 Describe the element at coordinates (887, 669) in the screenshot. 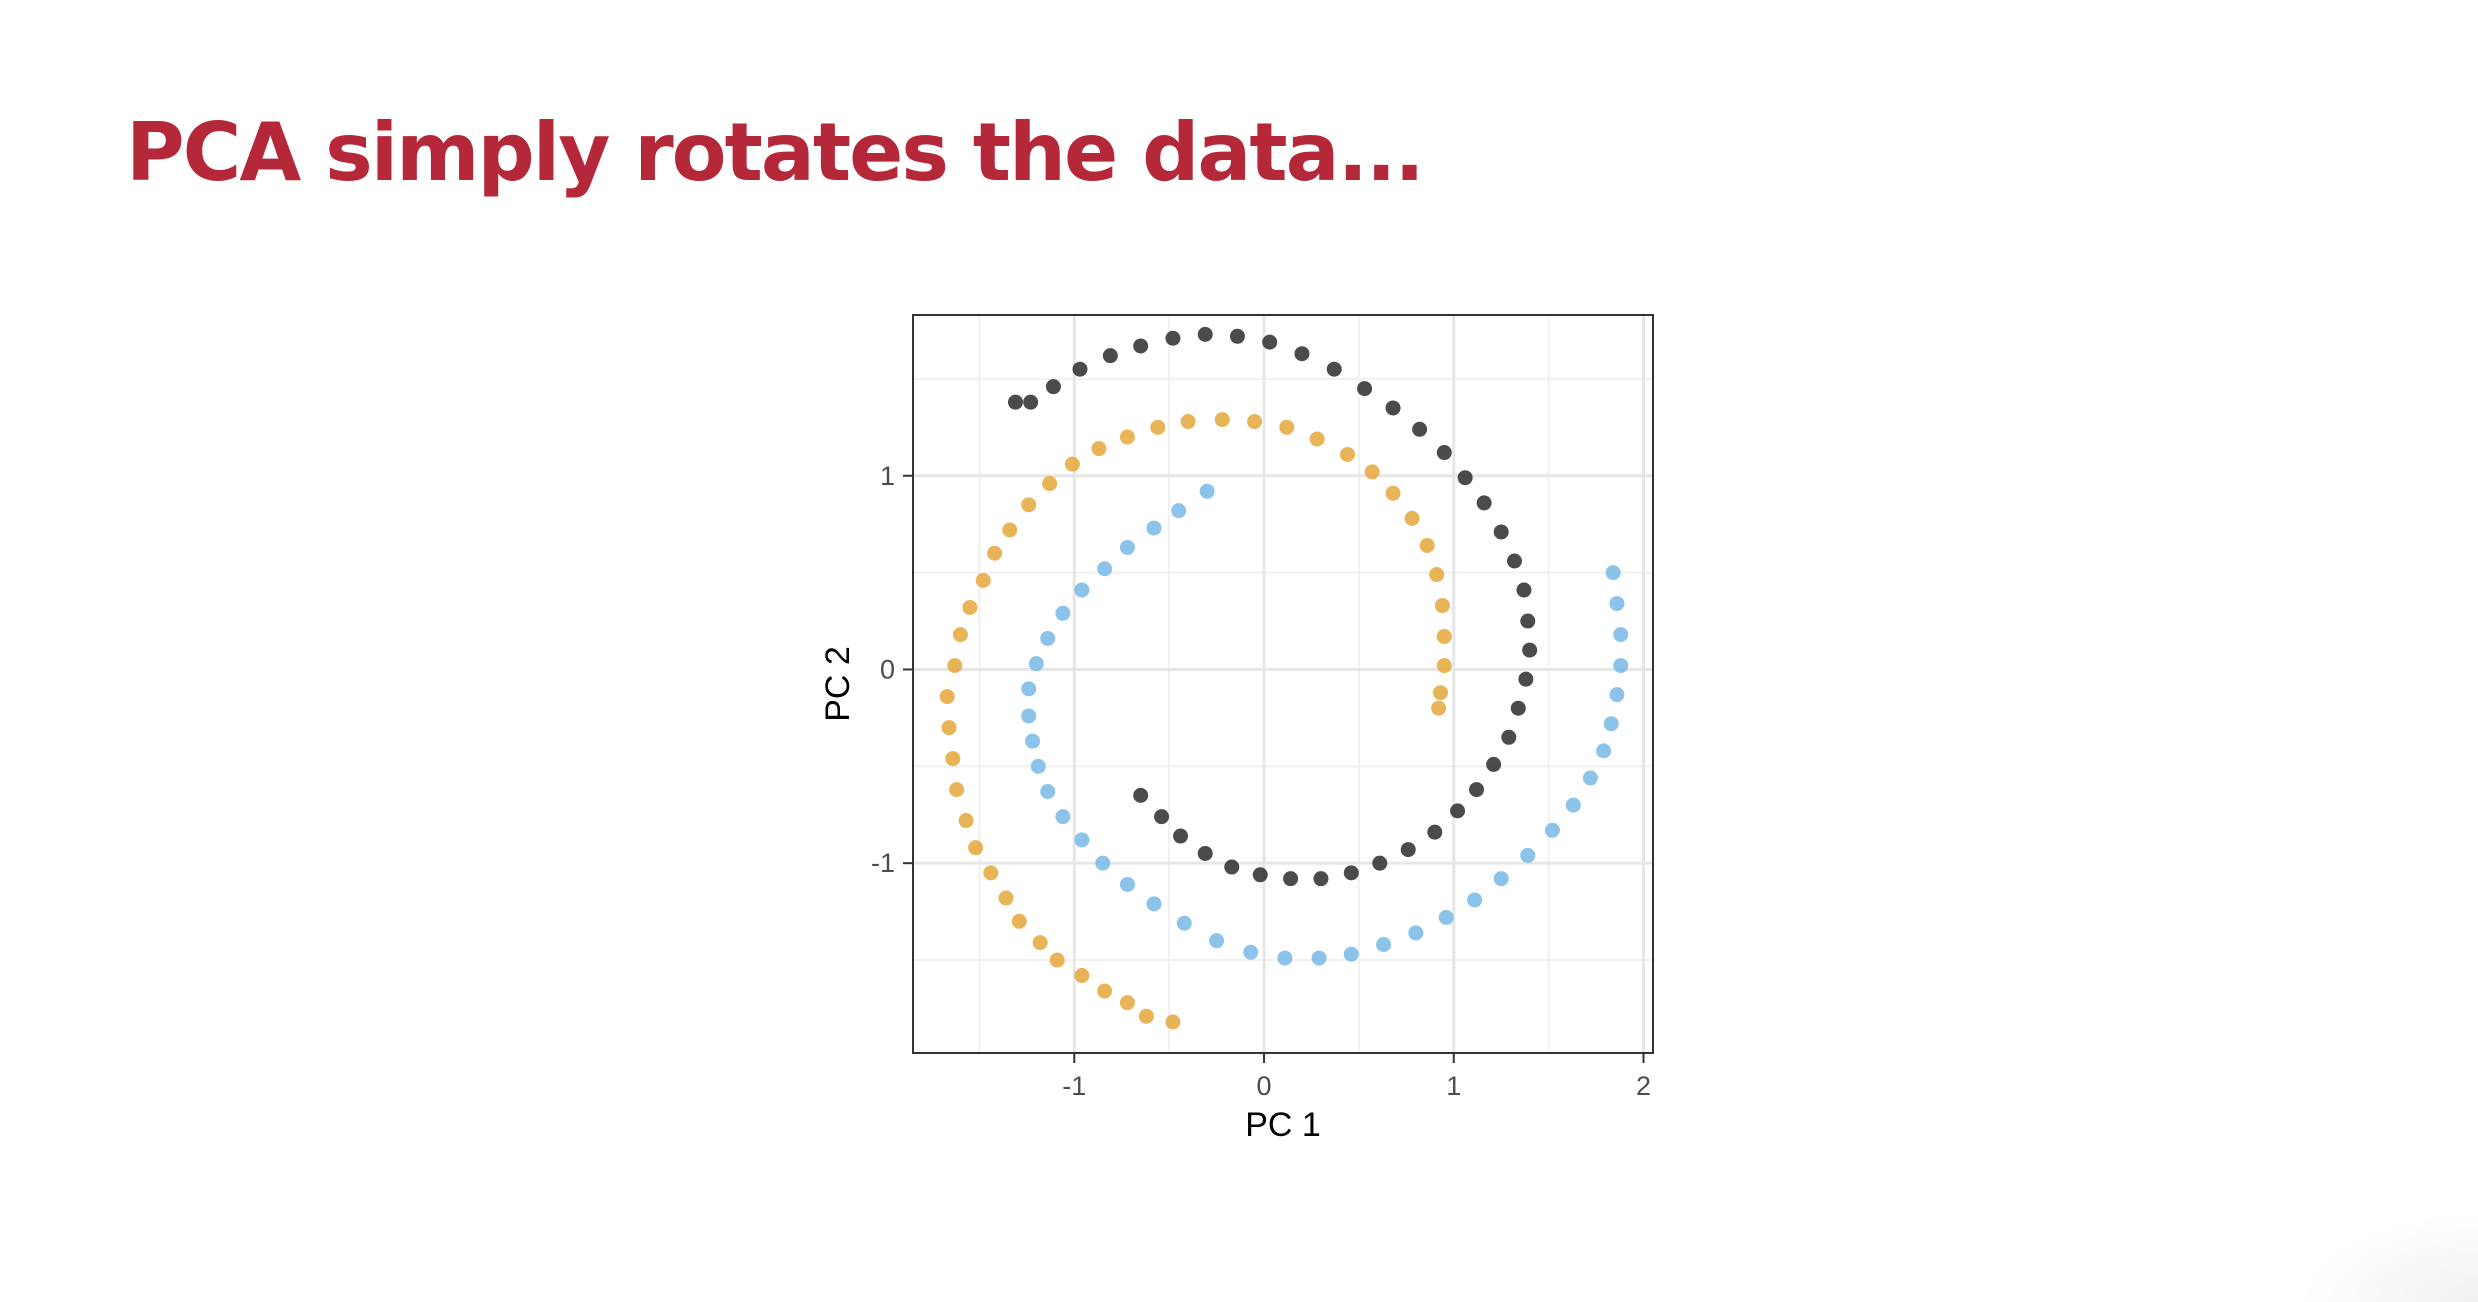

I see `y-tick-label: 0` at that location.